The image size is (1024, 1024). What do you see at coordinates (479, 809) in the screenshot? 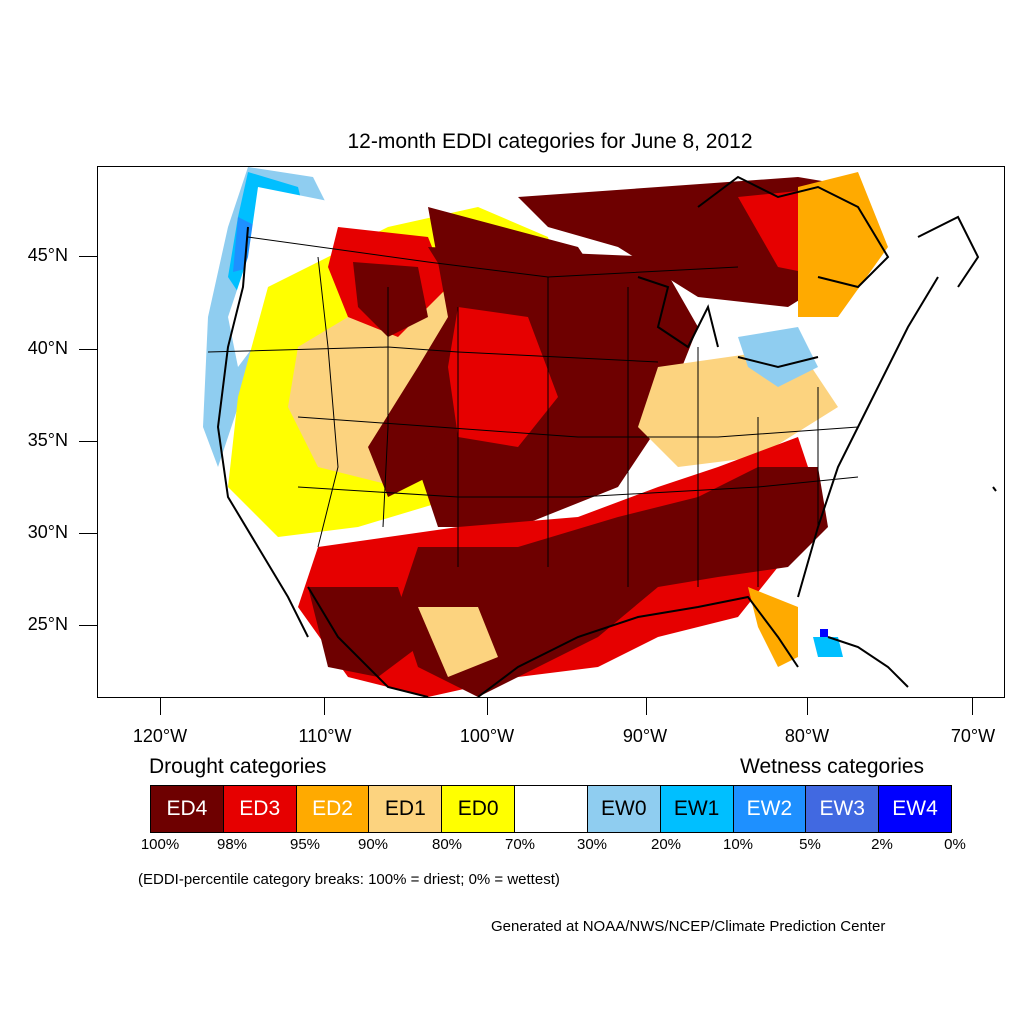
I see `legend-cell-ed0: ED0` at bounding box center [479, 809].